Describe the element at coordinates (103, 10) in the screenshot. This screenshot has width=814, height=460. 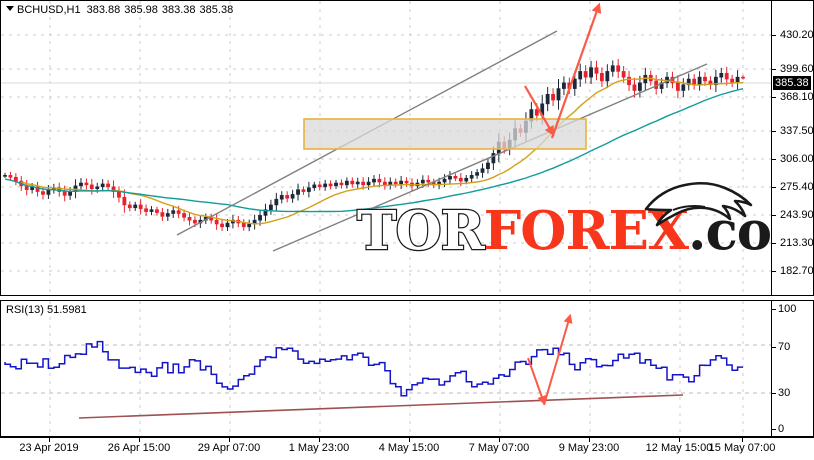
I see `ohlc-open: 383.88` at that location.